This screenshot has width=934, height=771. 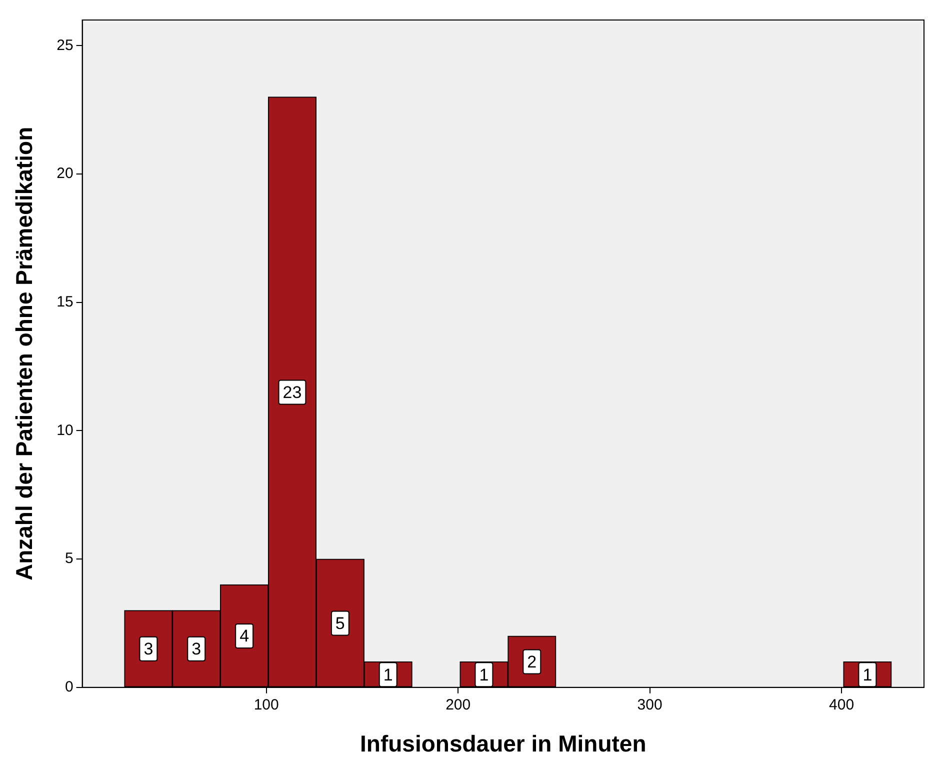 What do you see at coordinates (532, 662) in the screenshot?
I see `data-label: 2` at bounding box center [532, 662].